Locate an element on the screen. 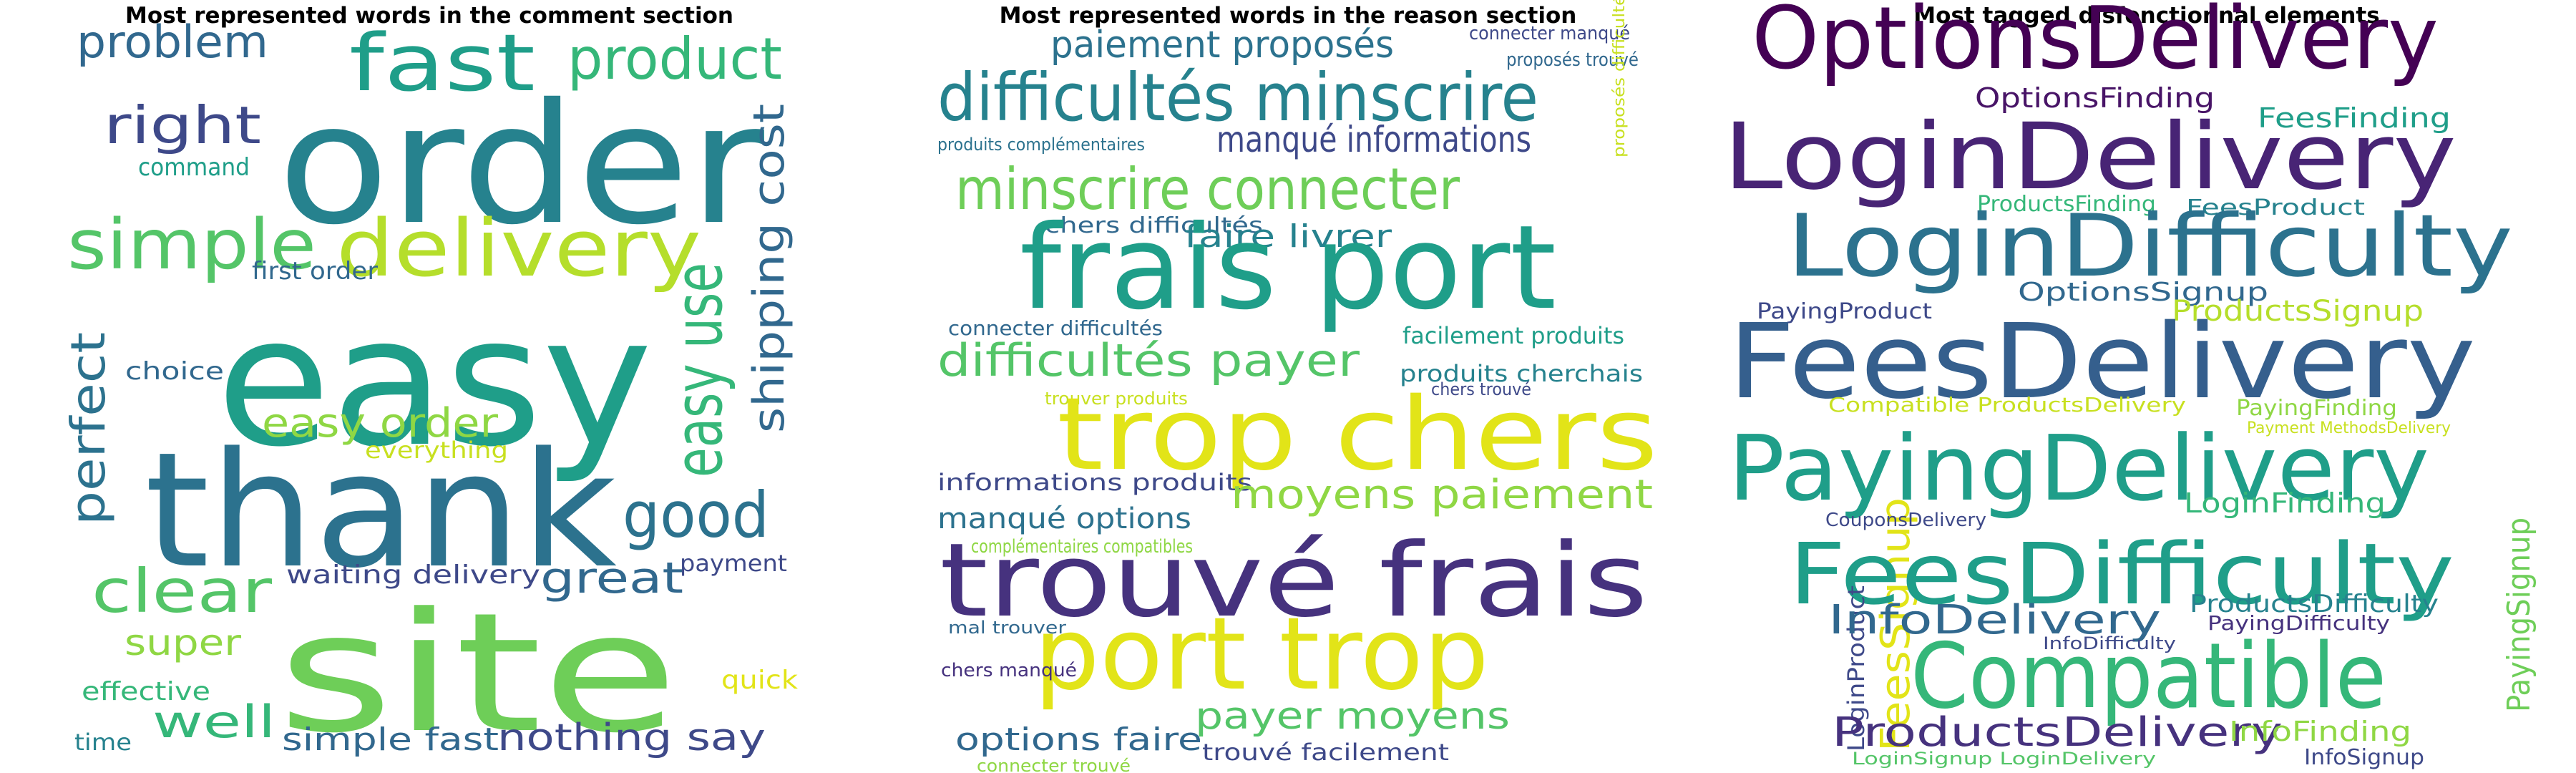  wordcloud-word: minscrire connecter is located at coordinates (1207, 189).